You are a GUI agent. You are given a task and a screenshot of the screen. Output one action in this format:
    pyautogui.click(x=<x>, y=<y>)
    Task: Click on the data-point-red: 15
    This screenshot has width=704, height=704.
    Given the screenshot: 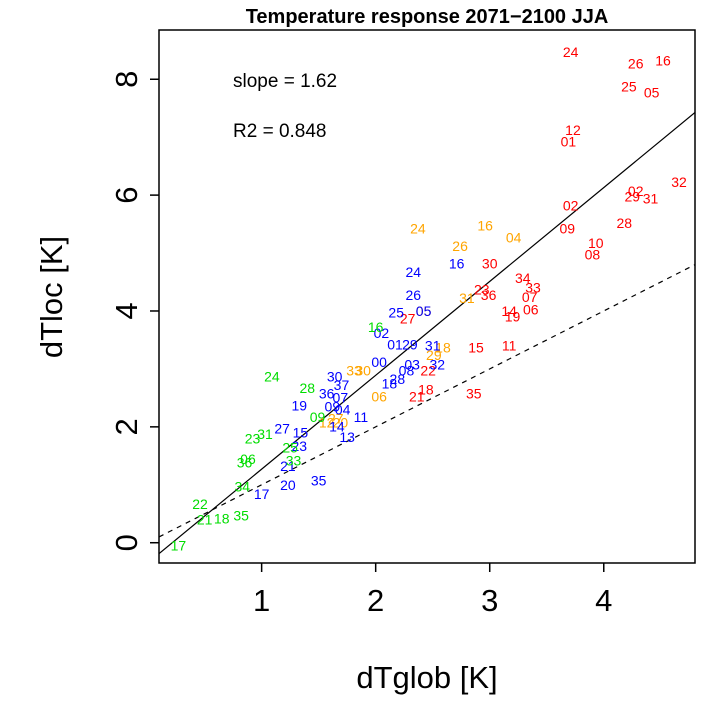 What is the action you would take?
    pyautogui.click(x=476, y=347)
    